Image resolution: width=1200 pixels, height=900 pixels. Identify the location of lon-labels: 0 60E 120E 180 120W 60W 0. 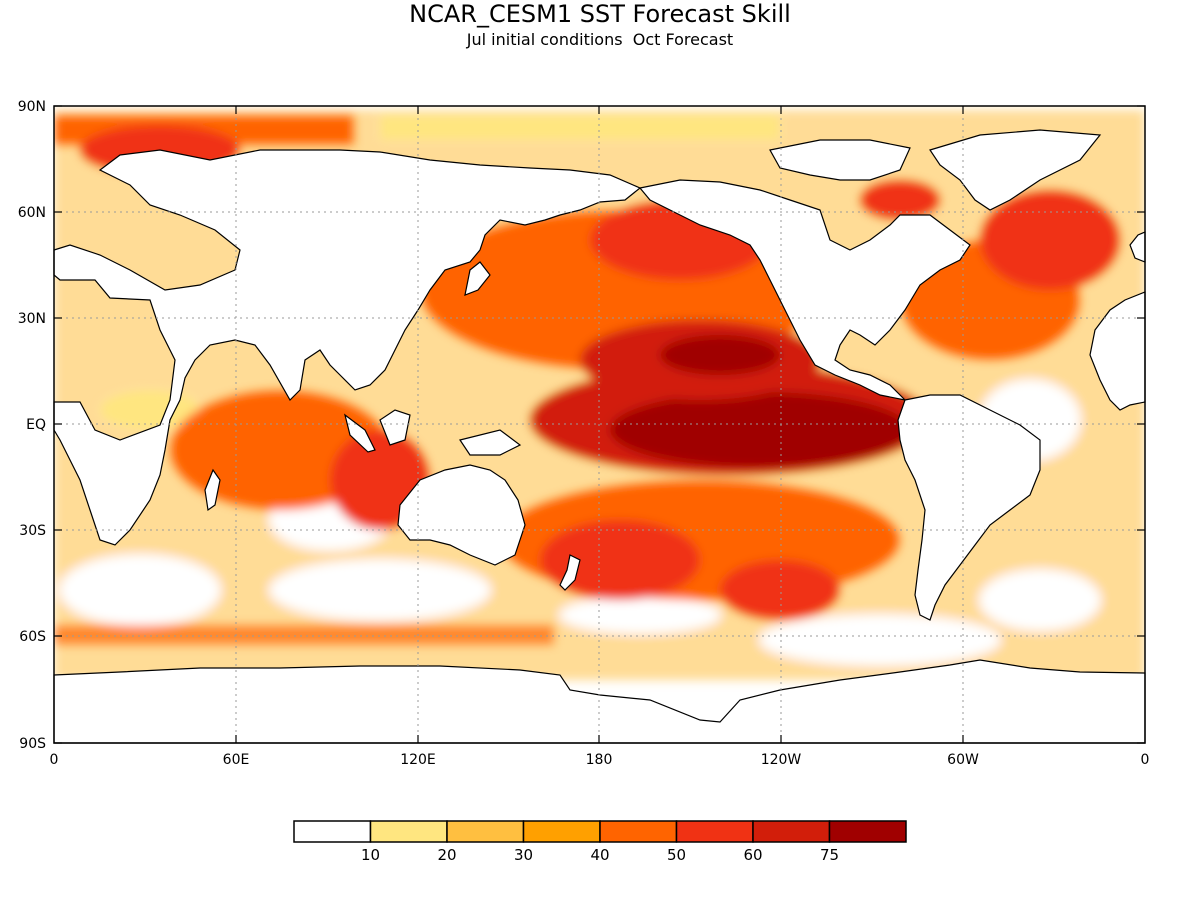
(600, 760).